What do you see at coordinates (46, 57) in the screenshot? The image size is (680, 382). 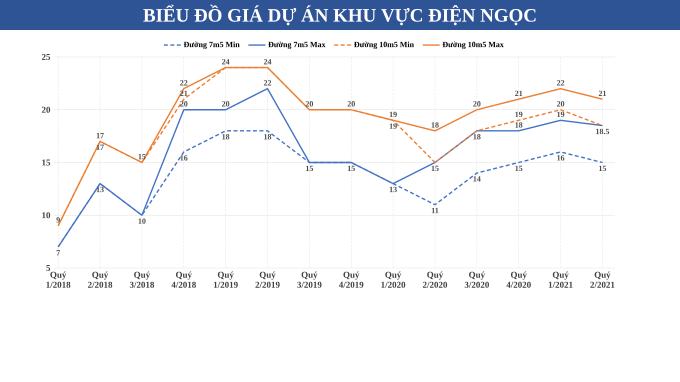 I see `y-tick-label: 25` at bounding box center [46, 57].